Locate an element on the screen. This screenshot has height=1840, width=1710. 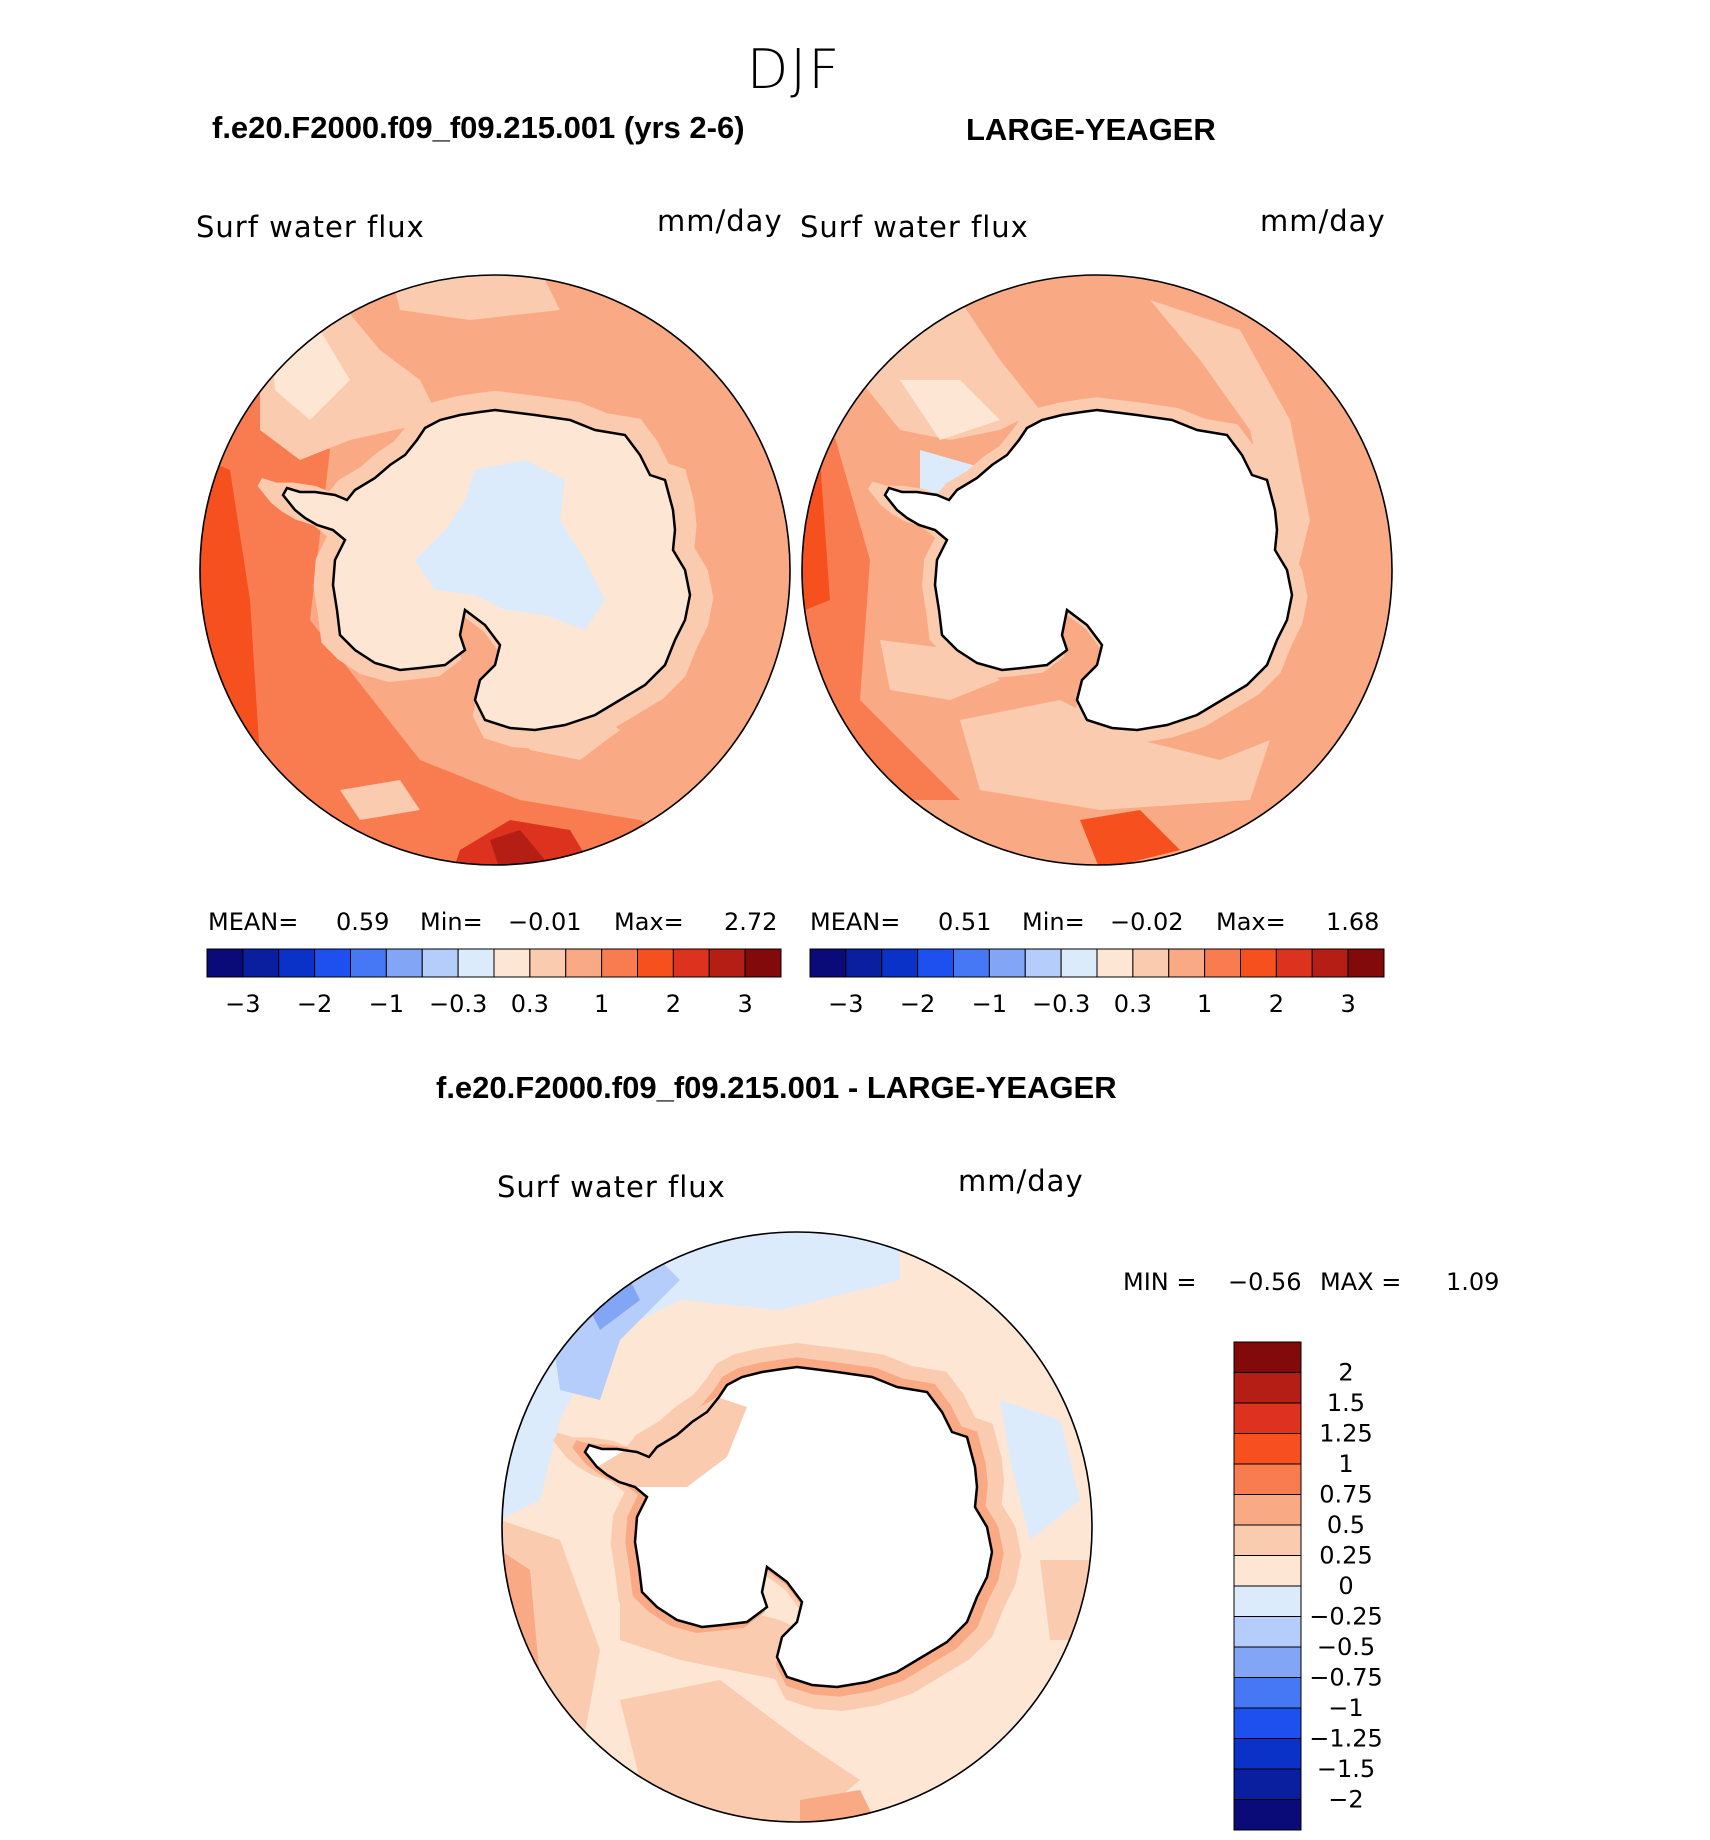
panel-1-colorbar-tick-label: 3 is located at coordinates (744, 1004).